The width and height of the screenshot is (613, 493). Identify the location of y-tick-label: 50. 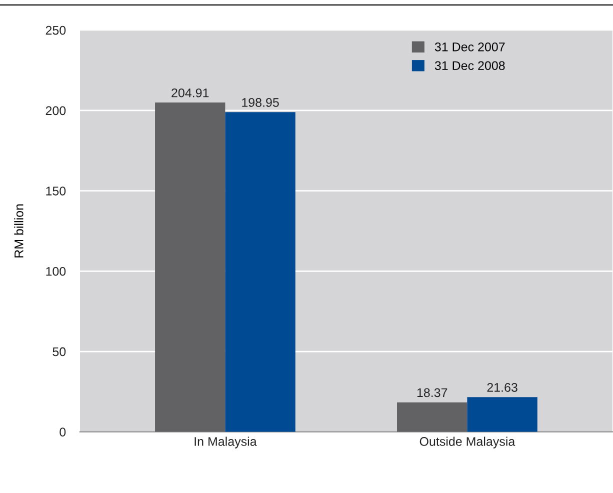
(59, 351).